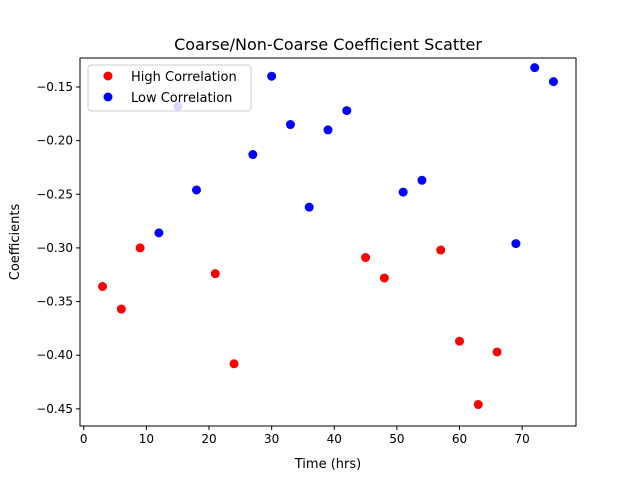  What do you see at coordinates (54, 302) in the screenshot?
I see `y-tick-label: −0.35` at bounding box center [54, 302].